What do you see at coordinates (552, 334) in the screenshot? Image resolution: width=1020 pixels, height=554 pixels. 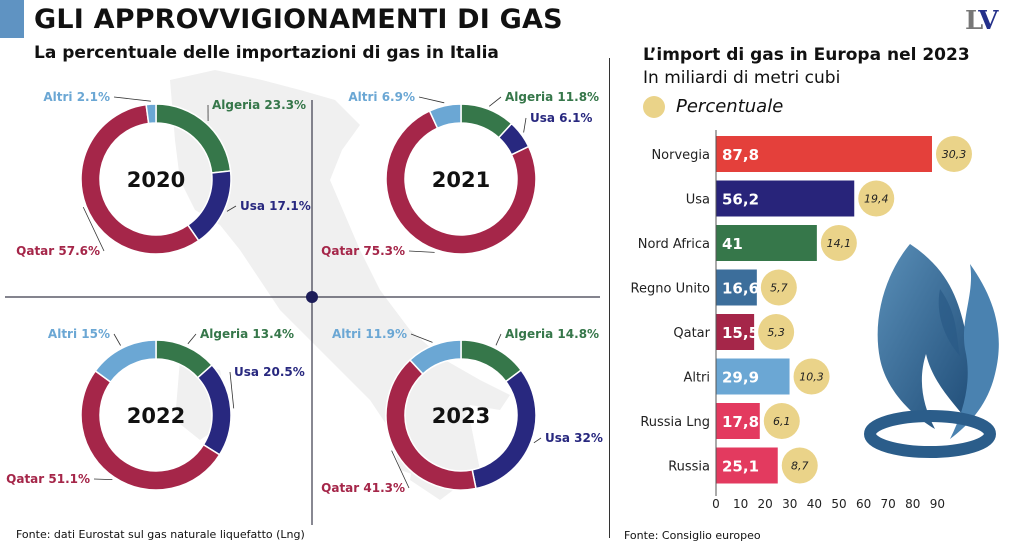 I see `slice-label: Algeria 14.8%` at bounding box center [552, 334].